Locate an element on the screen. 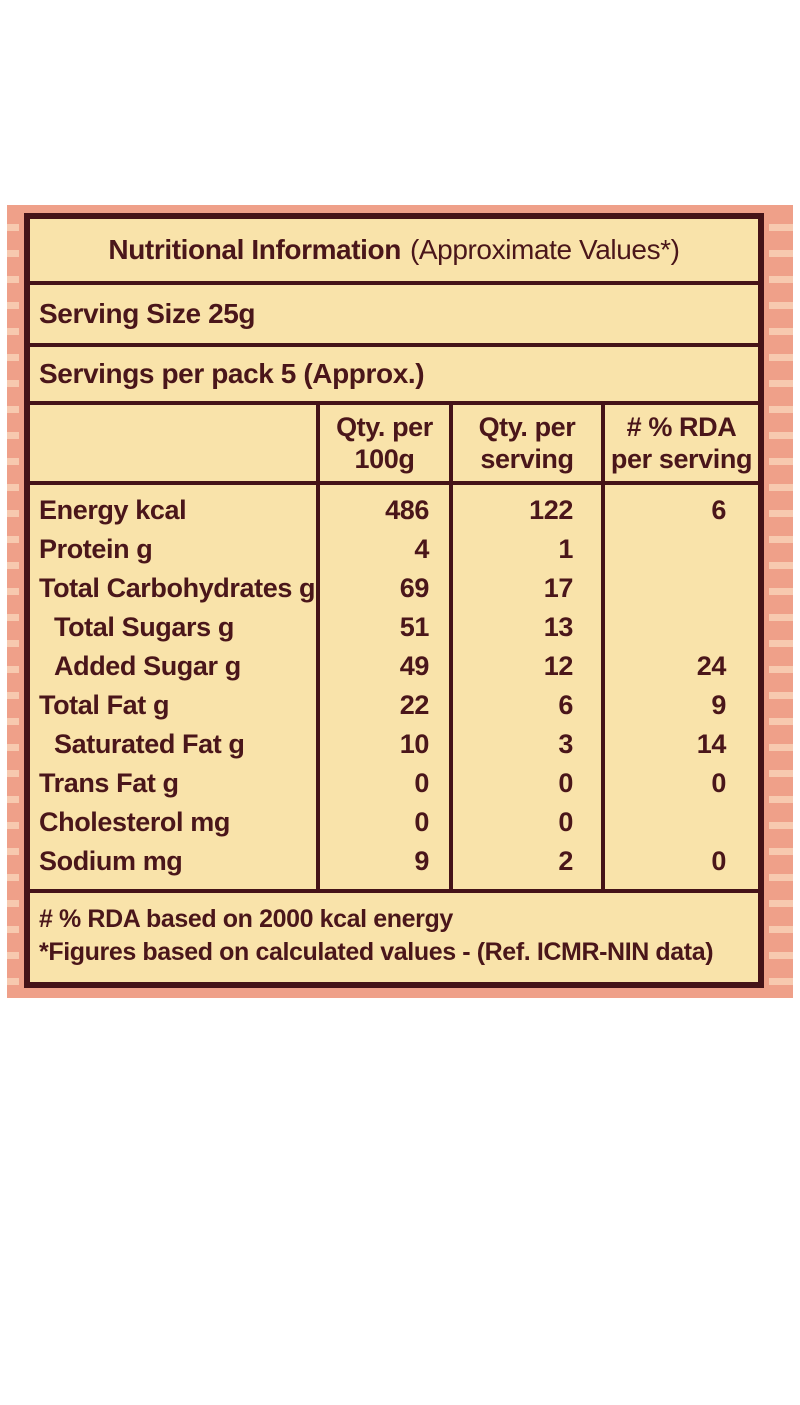 This screenshot has width=800, height=1405. row-value: 486 is located at coordinates (407, 510).